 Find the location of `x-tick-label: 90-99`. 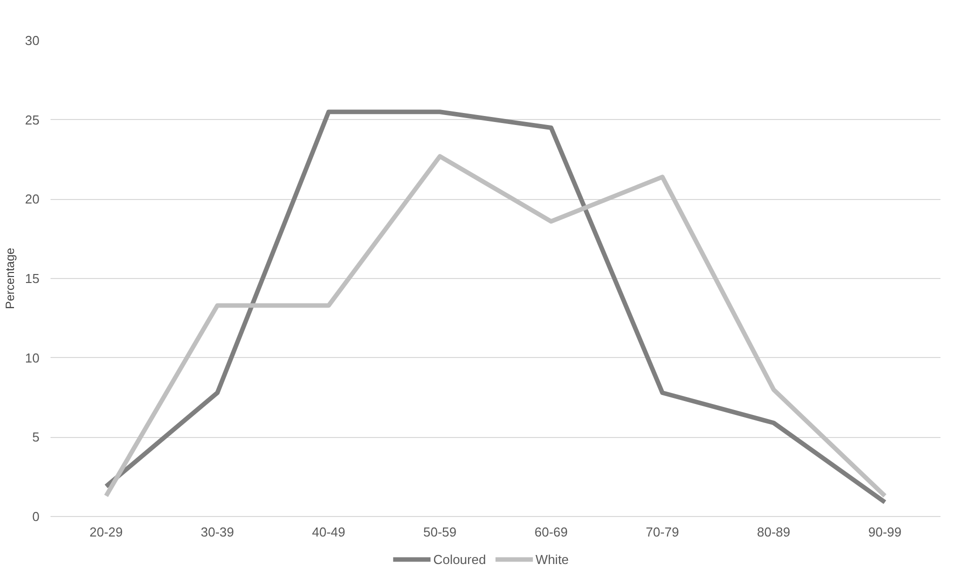

x-tick-label: 90-99 is located at coordinates (885, 532).